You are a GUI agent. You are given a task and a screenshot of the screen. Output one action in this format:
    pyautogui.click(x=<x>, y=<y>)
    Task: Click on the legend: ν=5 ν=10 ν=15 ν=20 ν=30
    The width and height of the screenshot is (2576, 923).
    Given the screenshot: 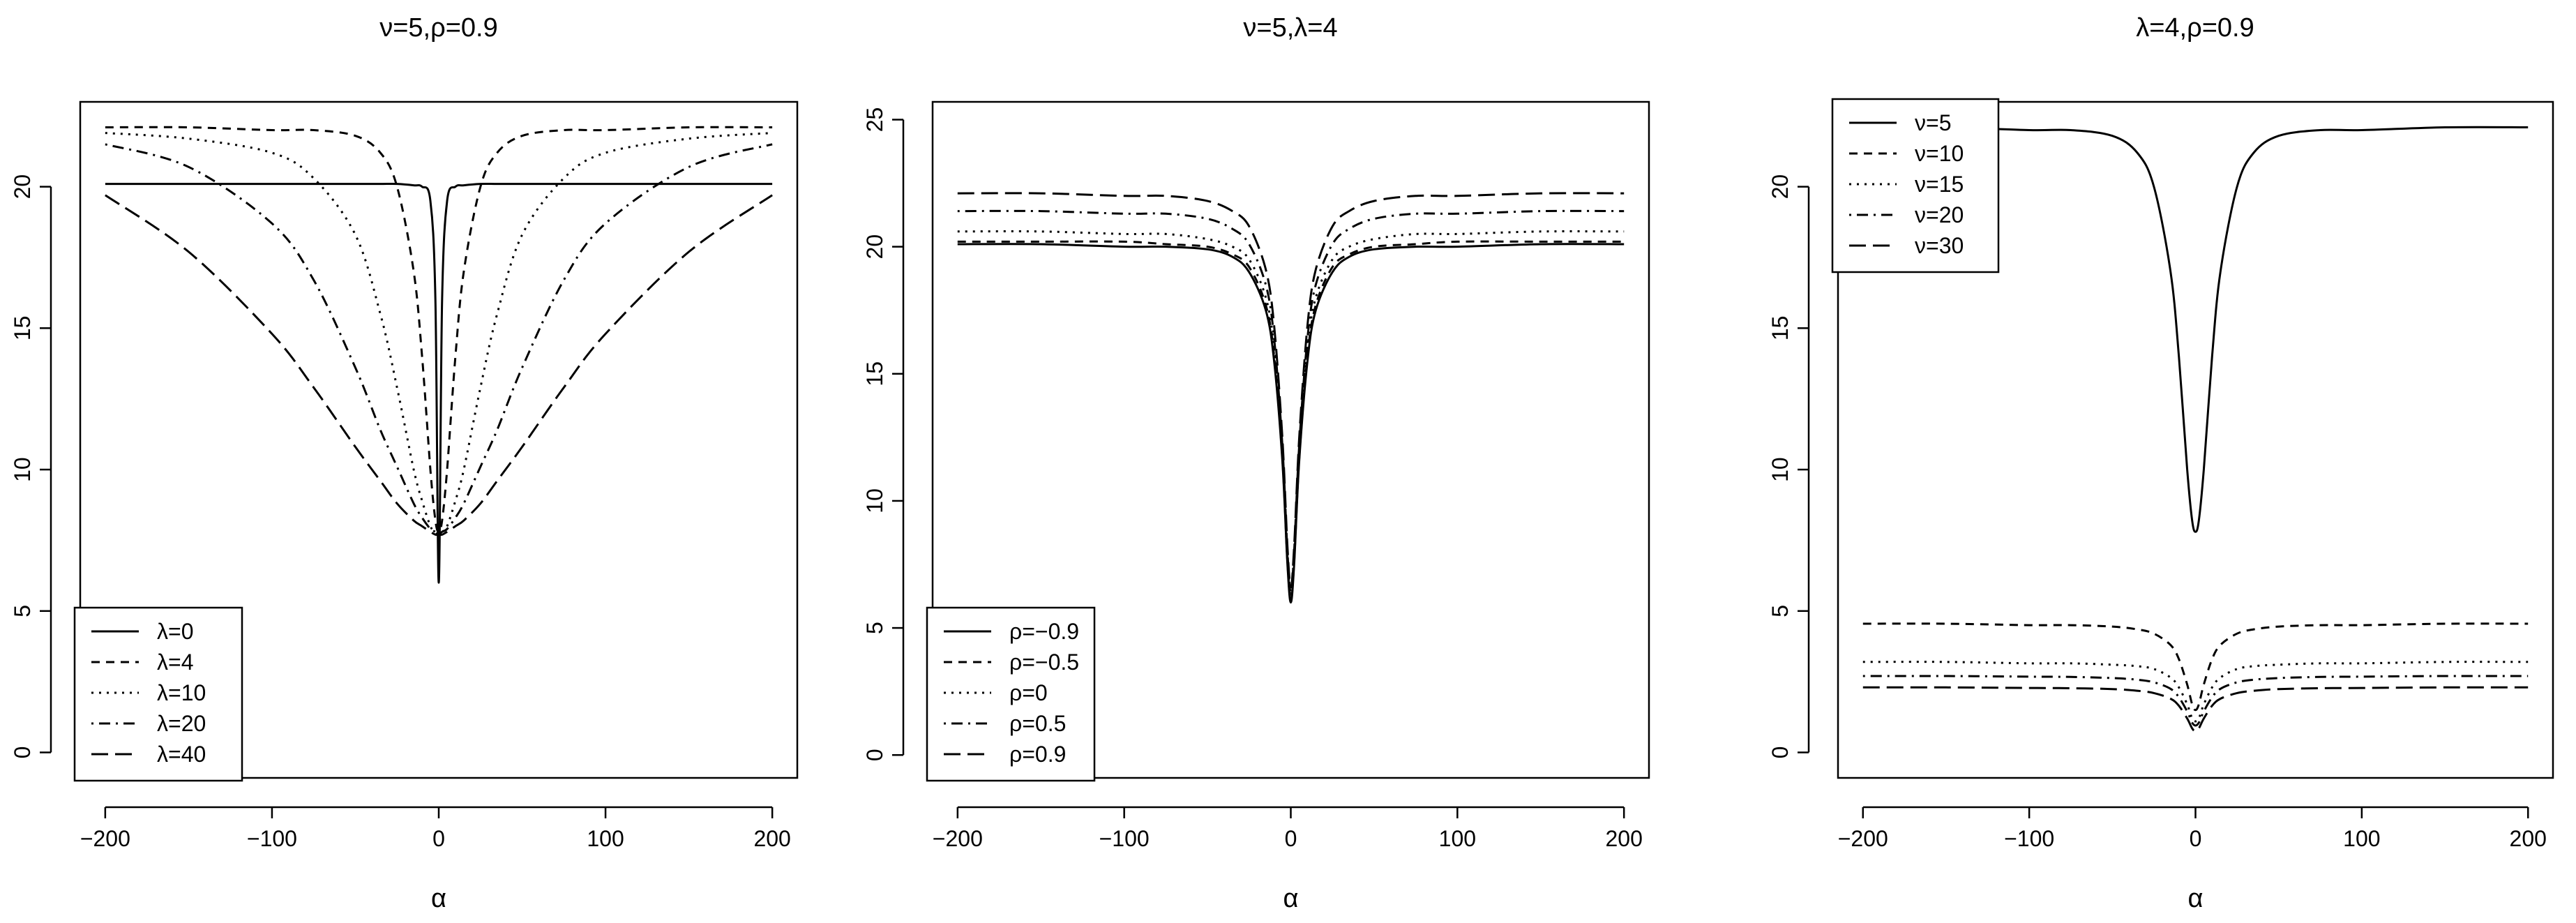 What is the action you would take?
    pyautogui.click(x=1915, y=185)
    